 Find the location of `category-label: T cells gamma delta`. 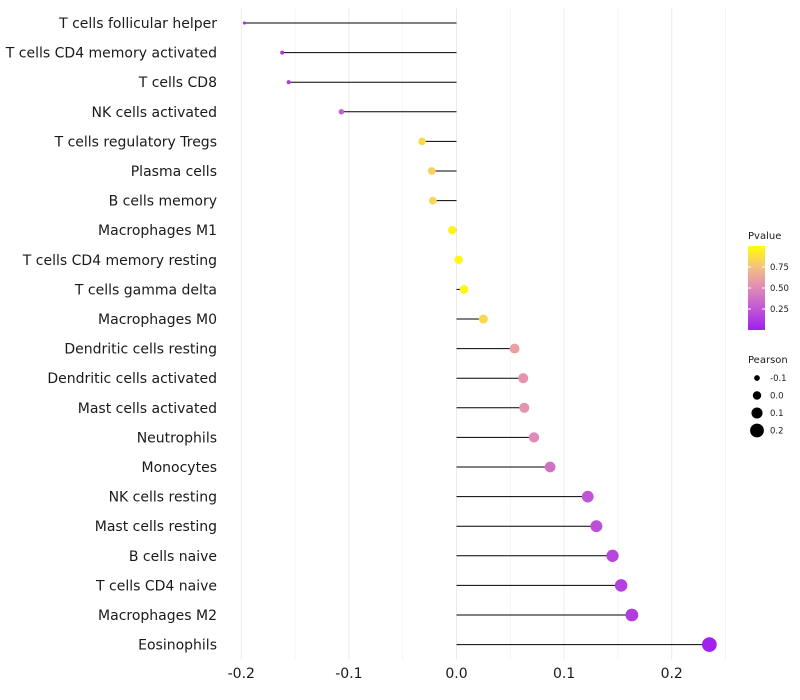

category-label: T cells gamma delta is located at coordinates (145, 290).